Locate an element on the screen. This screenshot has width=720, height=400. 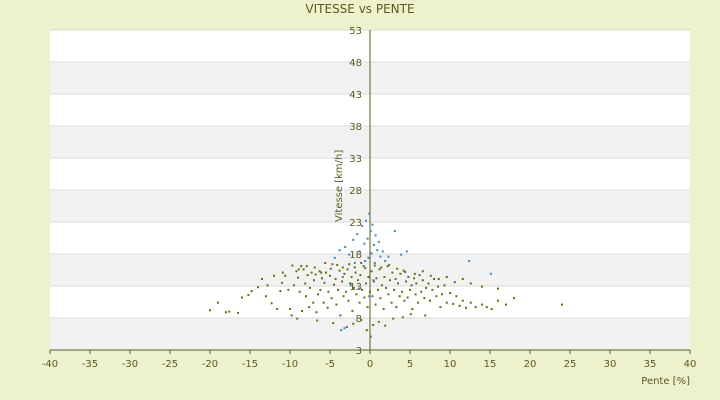
x-tick-label: -5 is located at coordinates (330, 364).